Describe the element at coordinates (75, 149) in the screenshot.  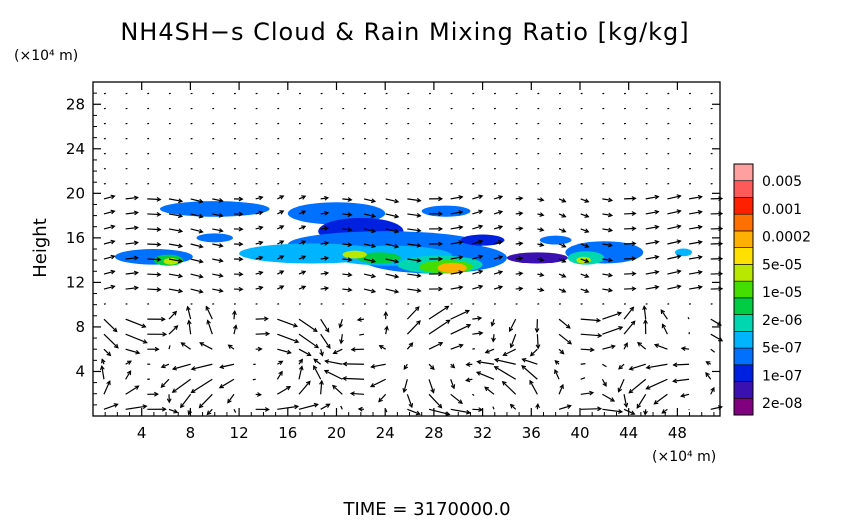
I see `y-tick-label-24: 24` at that location.